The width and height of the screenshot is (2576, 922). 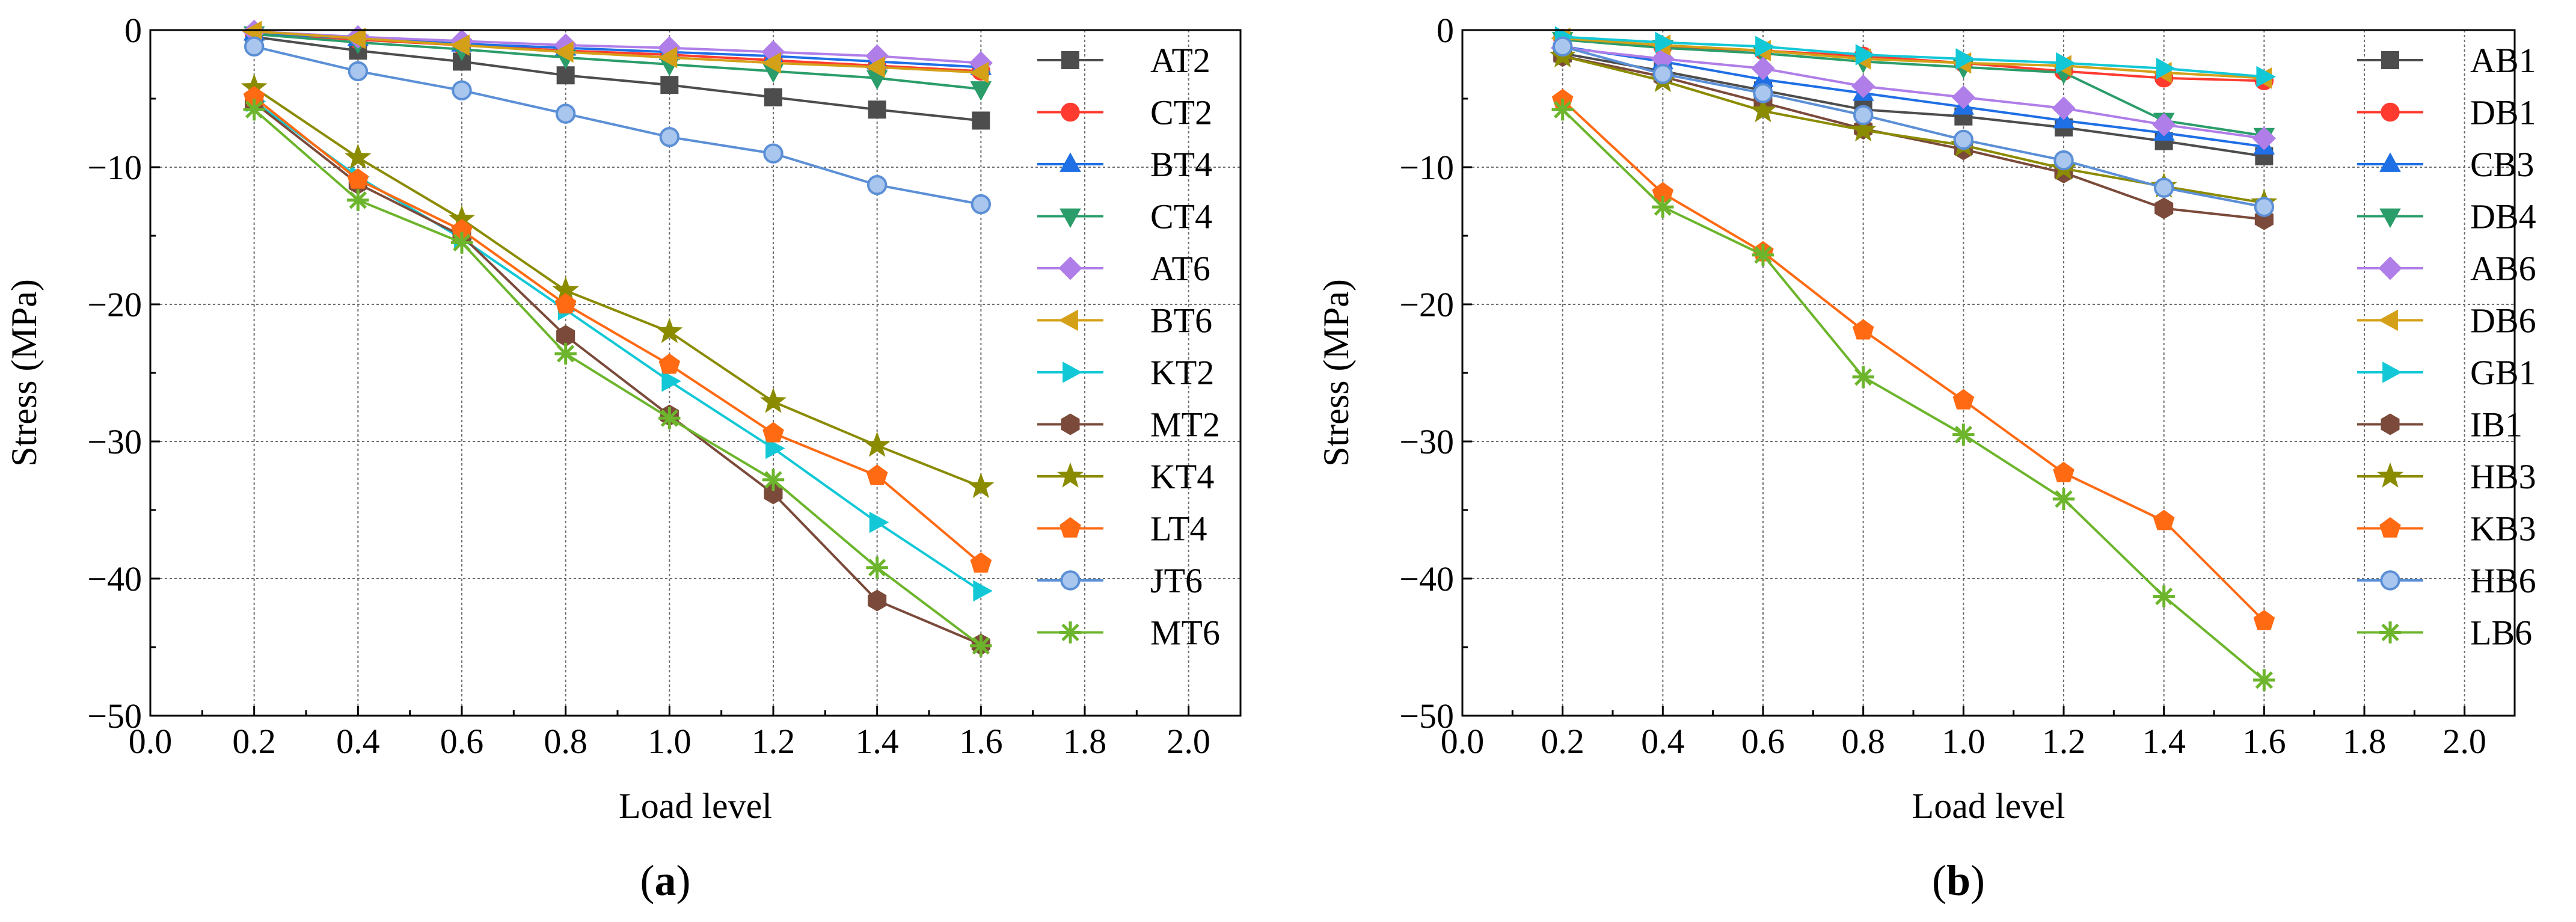 I want to click on panel-caption: (b), so click(x=1958, y=880).